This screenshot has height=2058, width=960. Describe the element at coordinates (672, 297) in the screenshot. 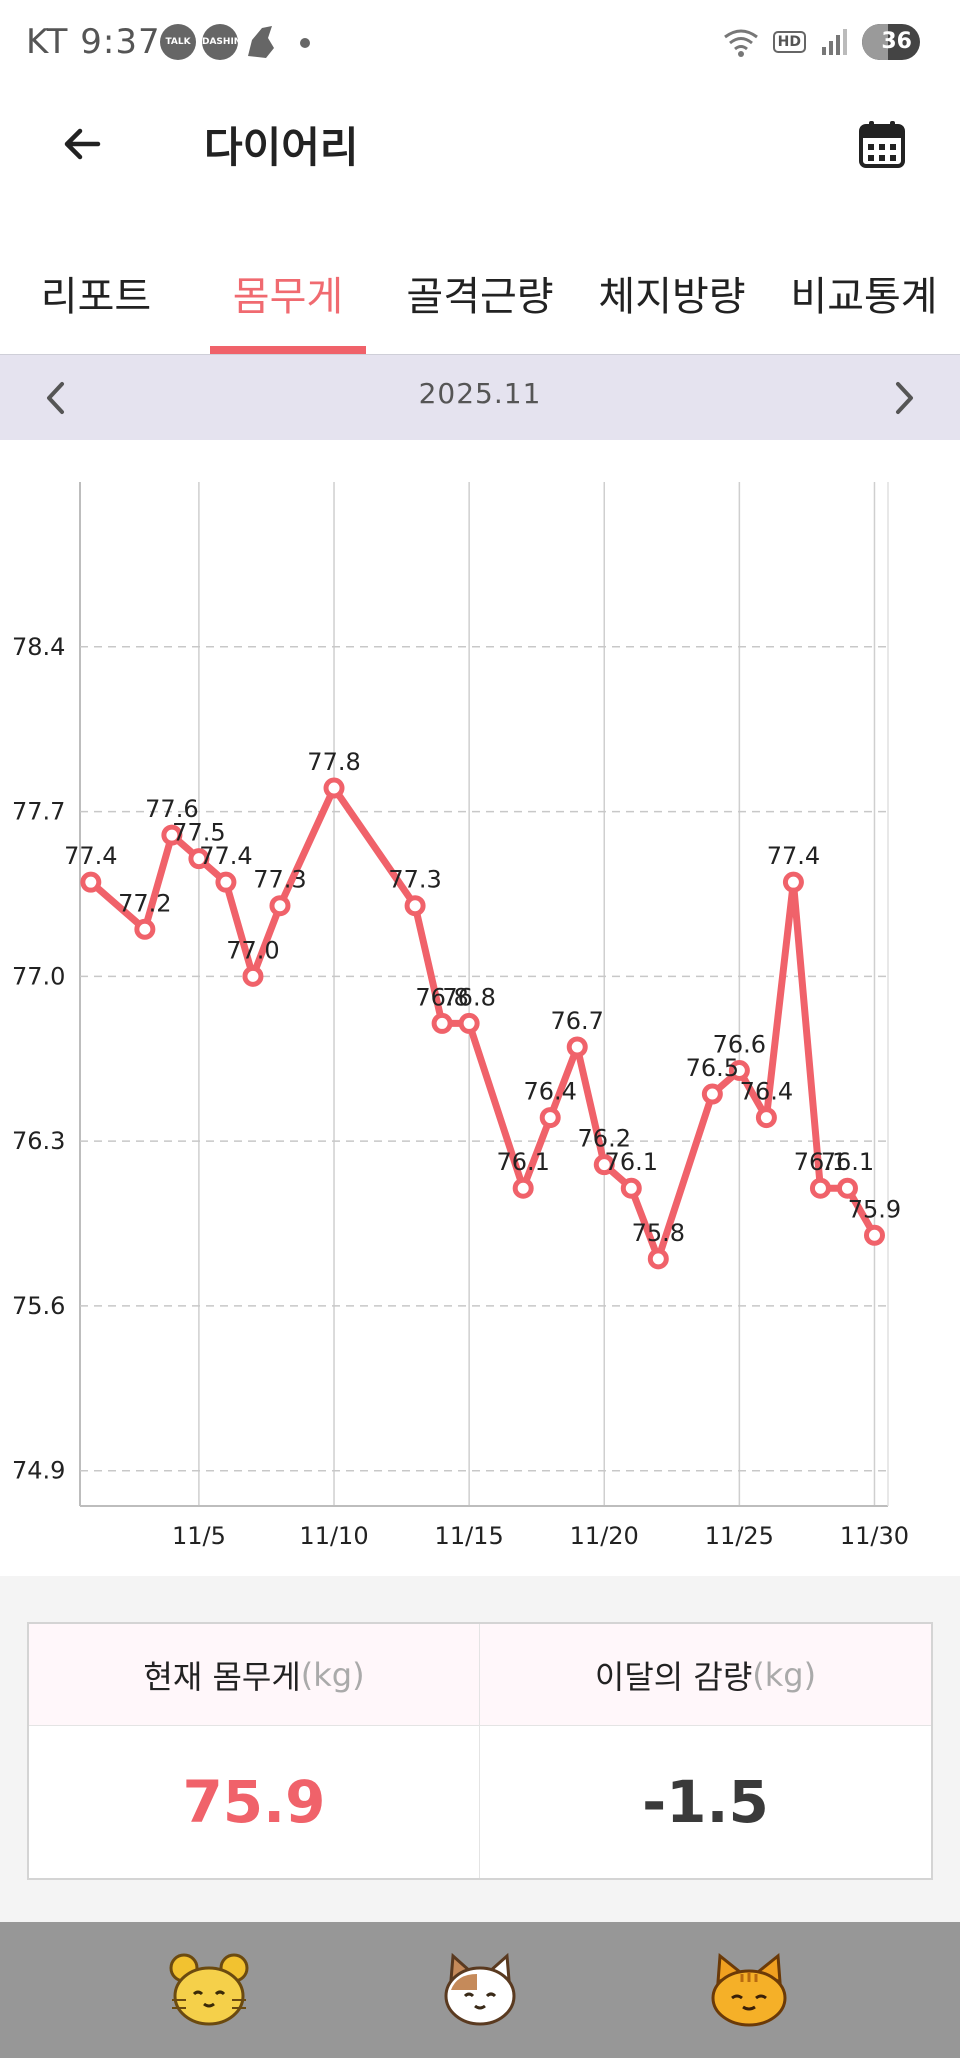

I see `tab-body-fat: 체지방량` at that location.